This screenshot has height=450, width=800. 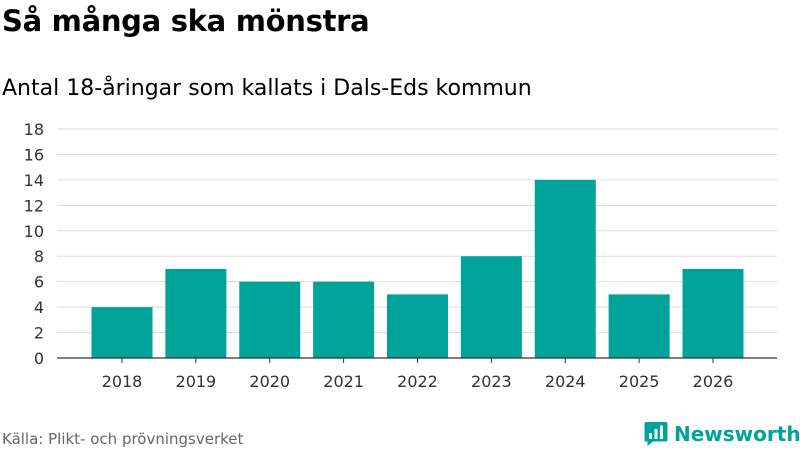 I want to click on x-tick-label: 2020, so click(x=269, y=381).